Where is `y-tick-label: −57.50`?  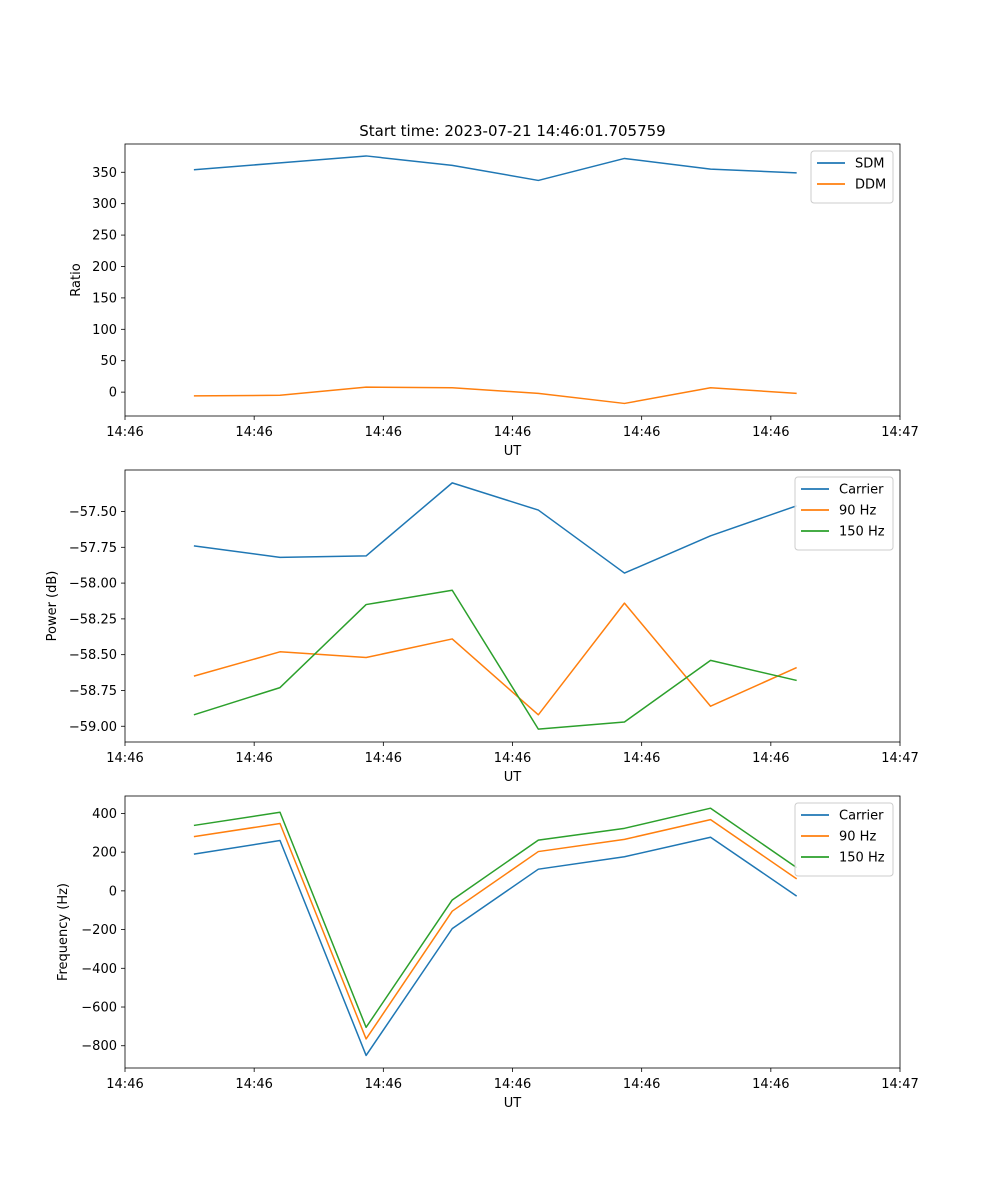
y-tick-label: −57.50 is located at coordinates (93, 512).